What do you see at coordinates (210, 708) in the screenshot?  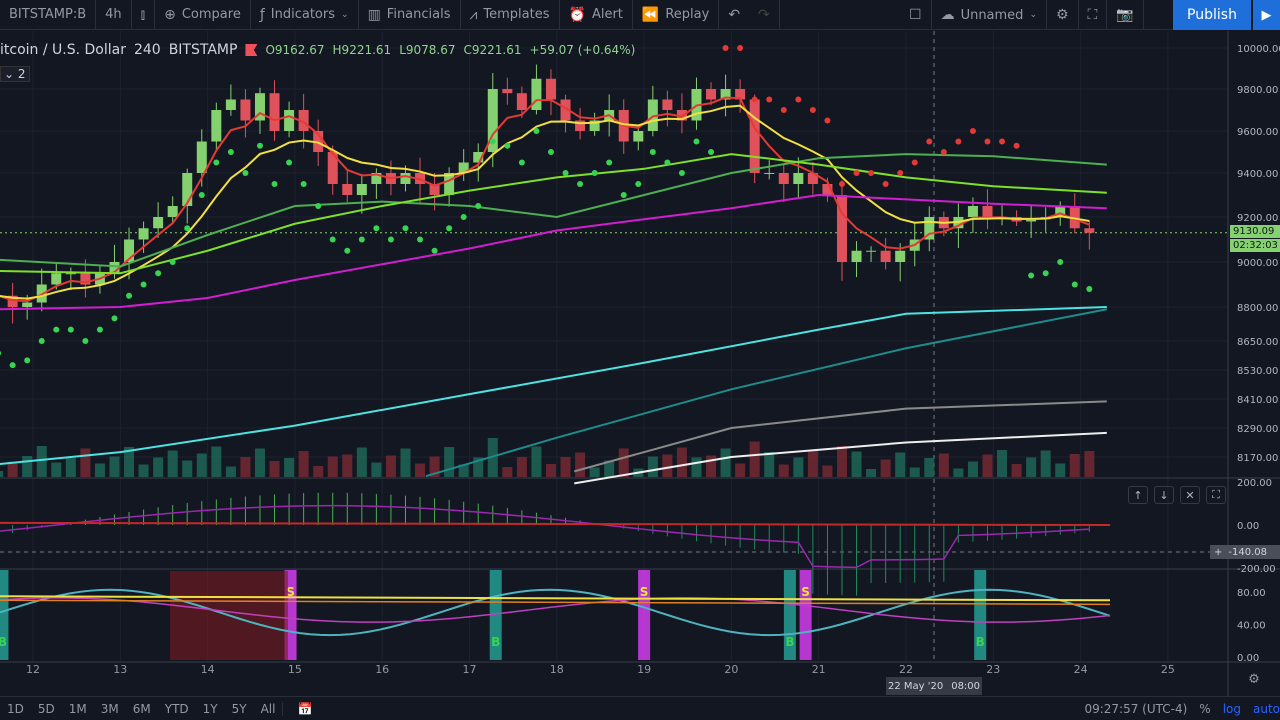 I see `range-1y: 1Y` at bounding box center [210, 708].